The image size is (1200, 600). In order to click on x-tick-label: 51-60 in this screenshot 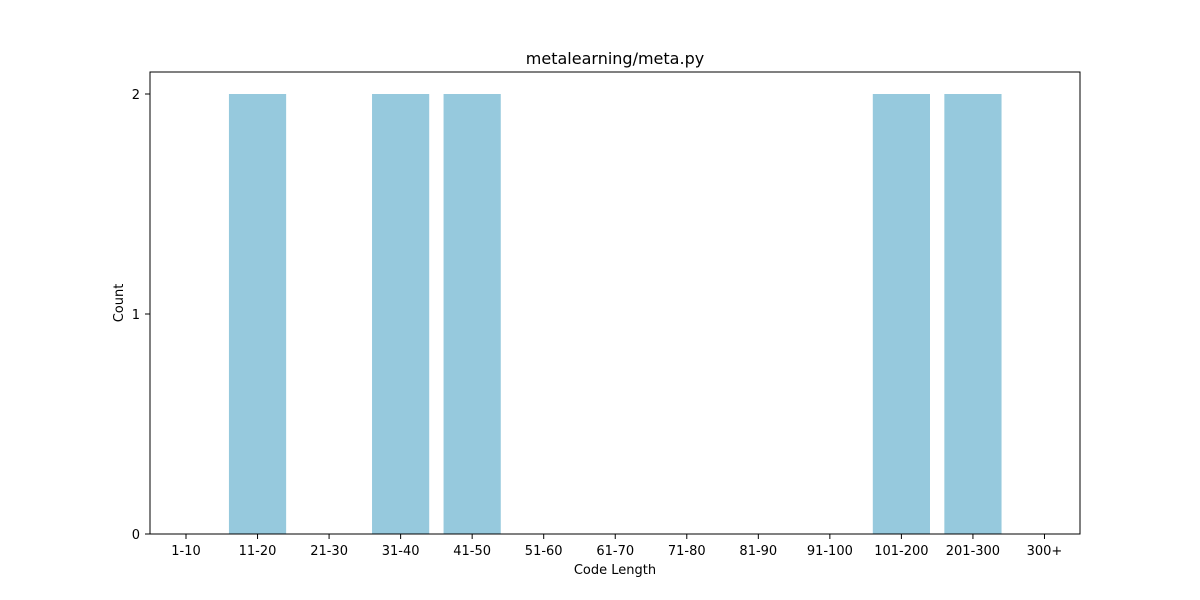, I will do `click(544, 551)`.